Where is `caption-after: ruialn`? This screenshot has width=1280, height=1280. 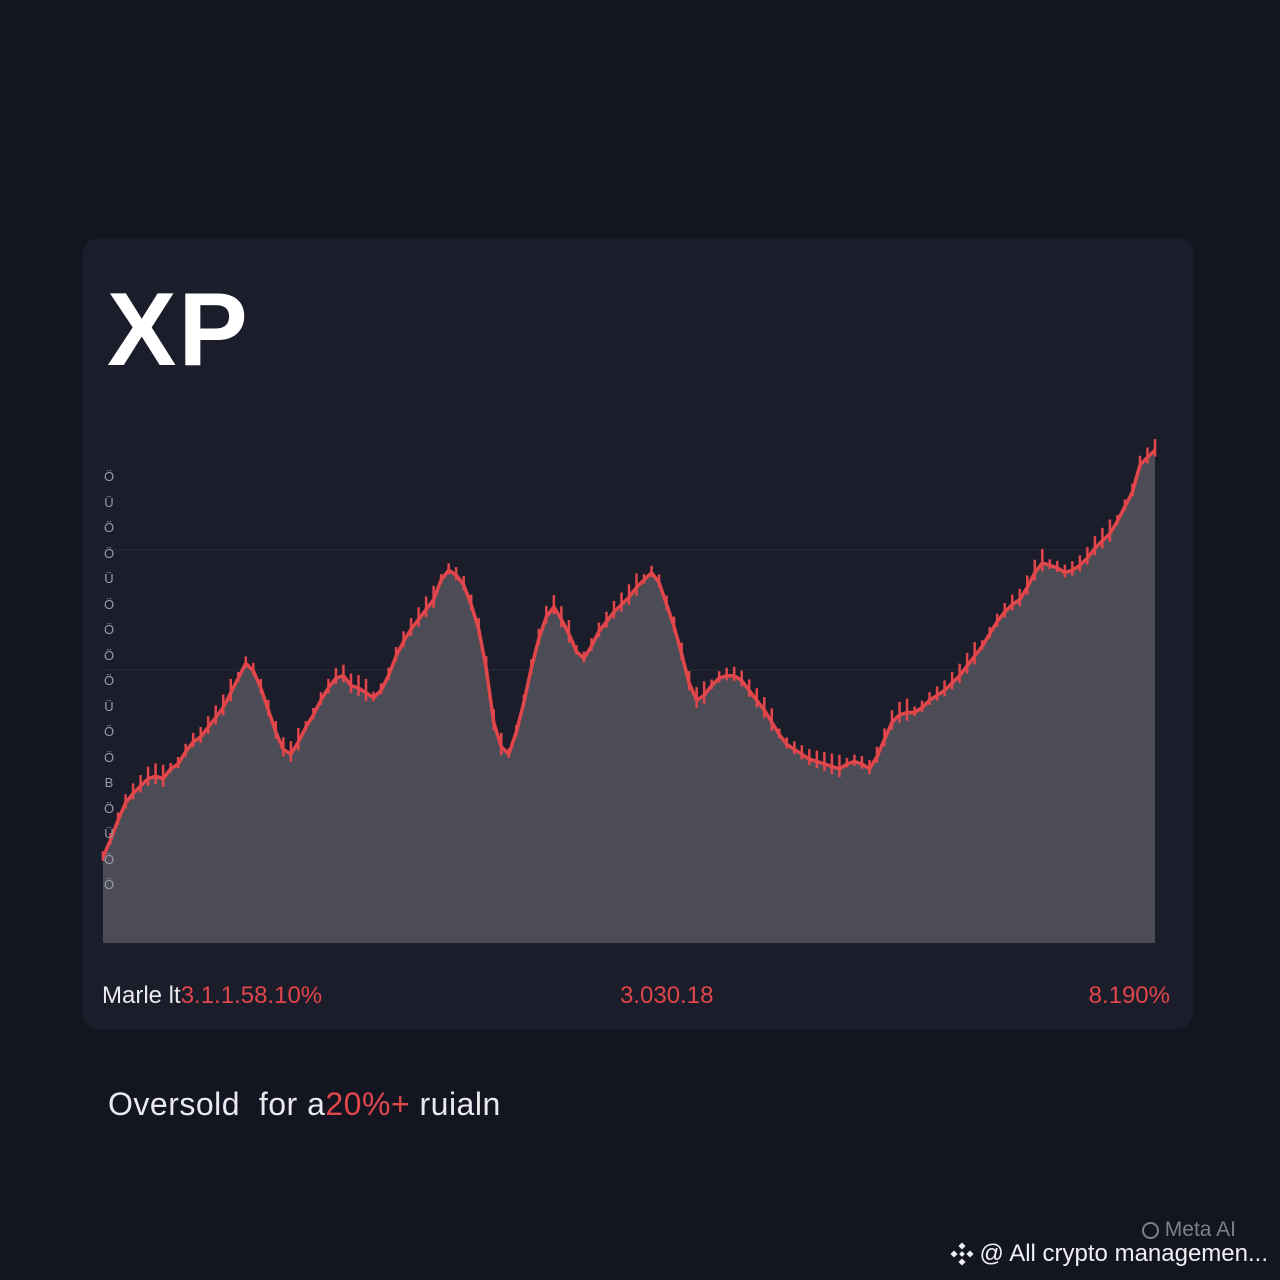
caption-after: ruialn is located at coordinates (455, 1104).